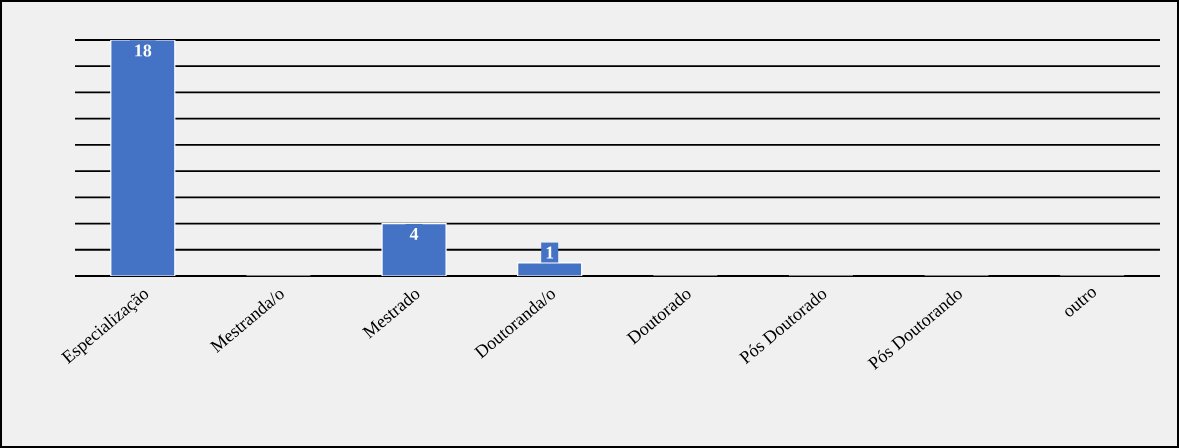 Image resolution: width=1179 pixels, height=448 pixels. I want to click on data-label: 18, so click(143, 50).